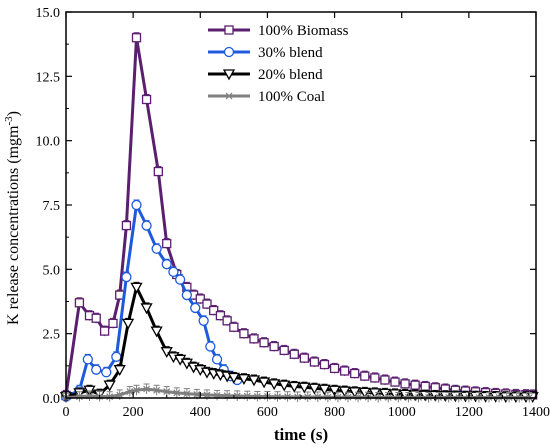  What do you see at coordinates (290, 53) in the screenshot?
I see `legend-label: 30% blend` at bounding box center [290, 53].